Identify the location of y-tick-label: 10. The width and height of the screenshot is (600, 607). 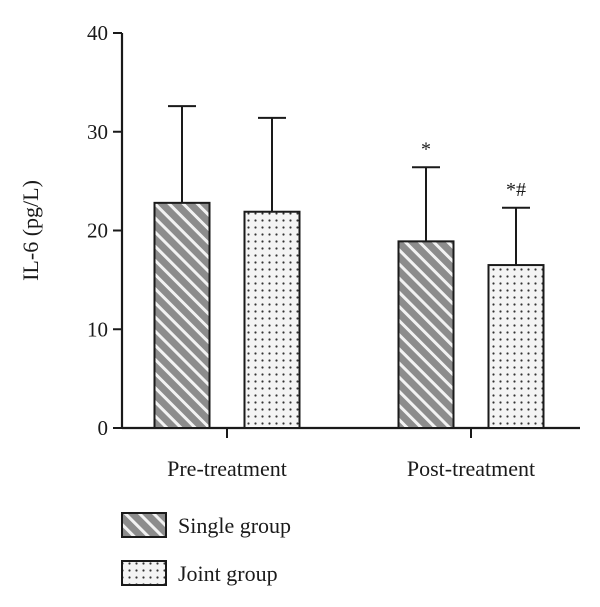
(97, 329).